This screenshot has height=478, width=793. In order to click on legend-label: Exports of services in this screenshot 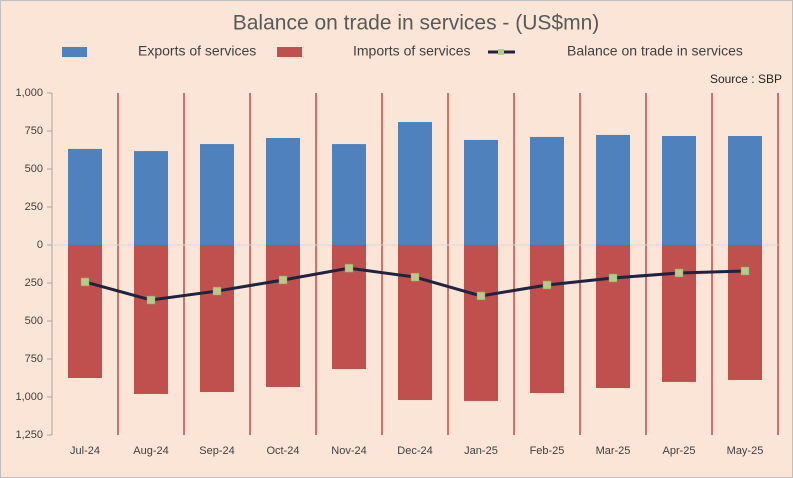, I will do `click(197, 51)`.